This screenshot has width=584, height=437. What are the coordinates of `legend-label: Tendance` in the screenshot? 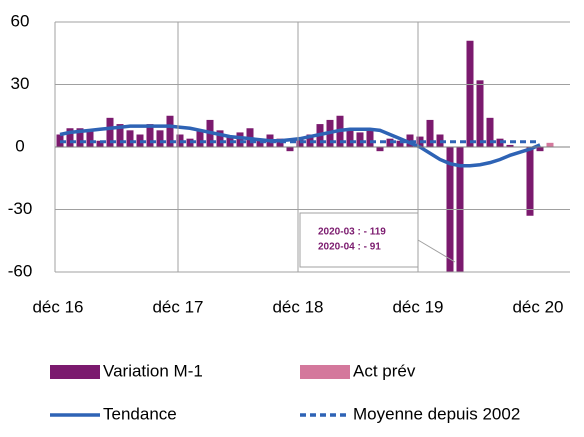 It's located at (140, 413).